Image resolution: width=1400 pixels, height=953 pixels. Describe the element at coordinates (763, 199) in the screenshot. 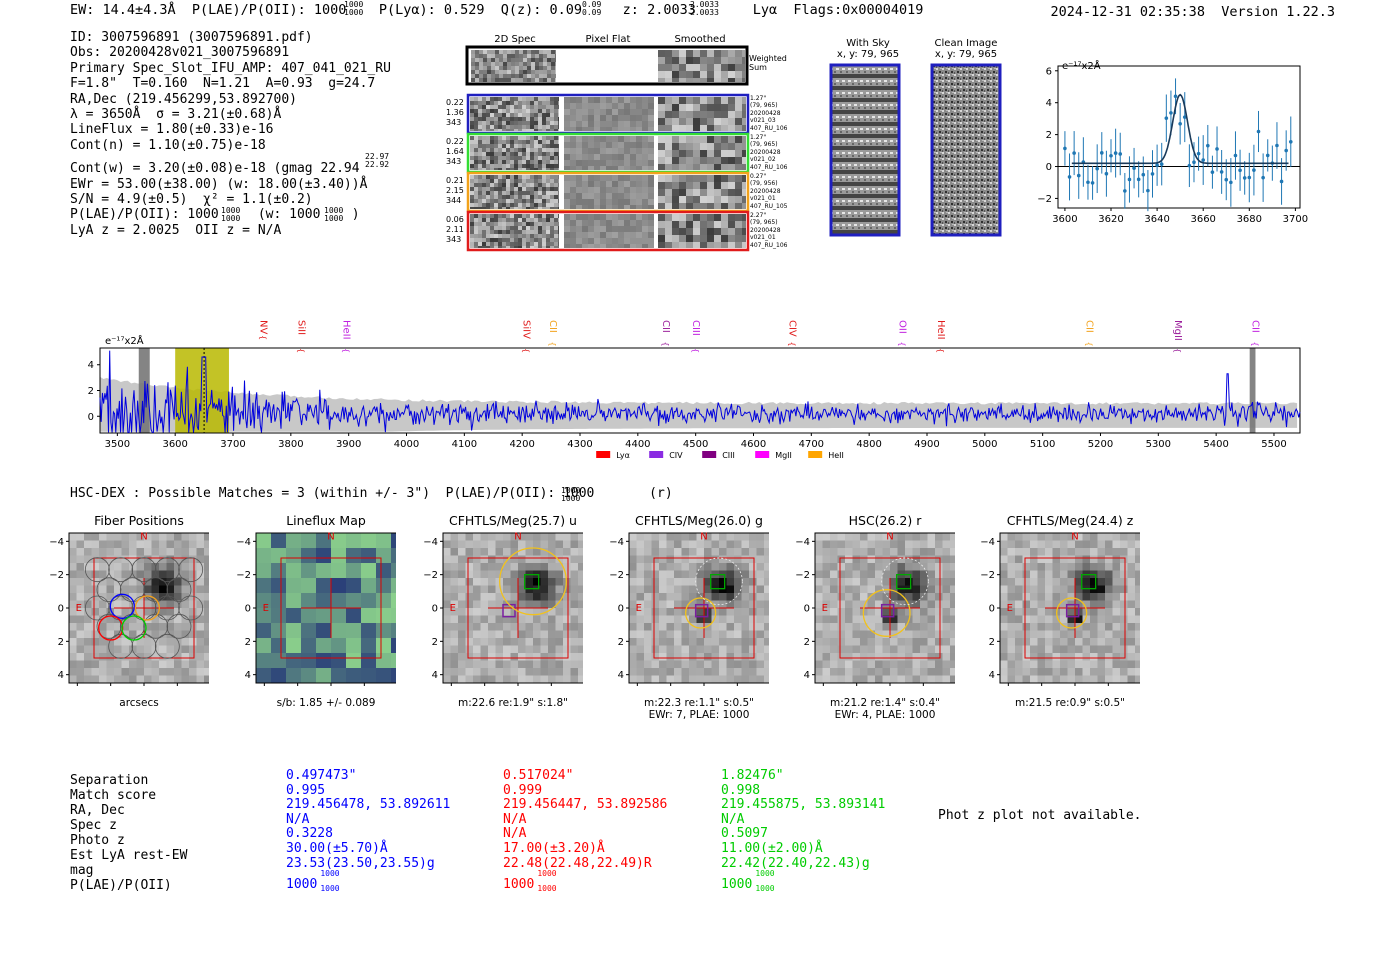

I see `row-info: v021_01` at that location.